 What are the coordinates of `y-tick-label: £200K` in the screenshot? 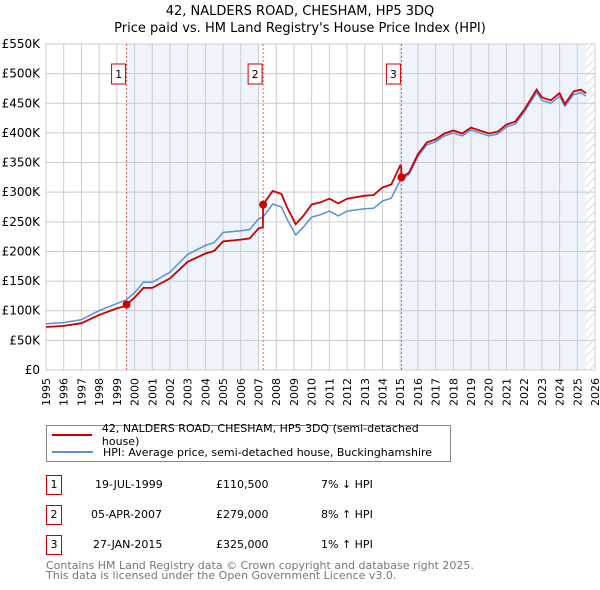 It's located at (22, 251).